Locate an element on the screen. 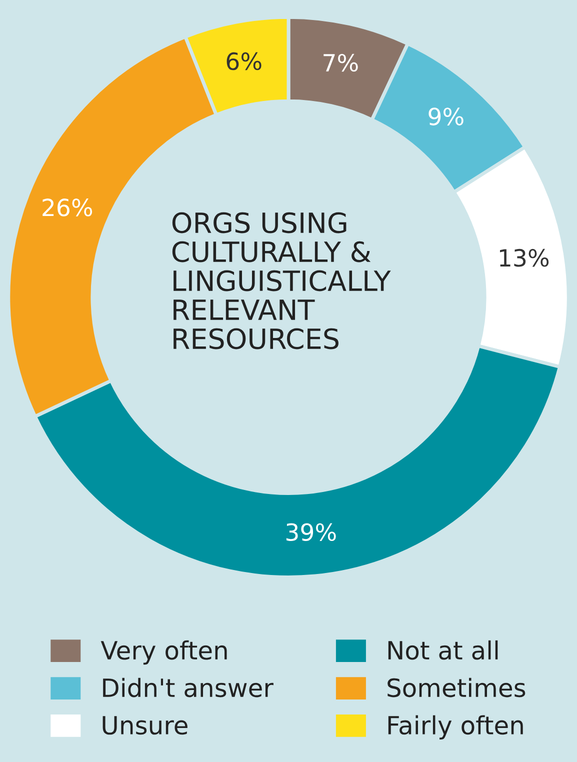 Image resolution: width=577 pixels, height=762 pixels. data-label: 26% is located at coordinates (67, 207).